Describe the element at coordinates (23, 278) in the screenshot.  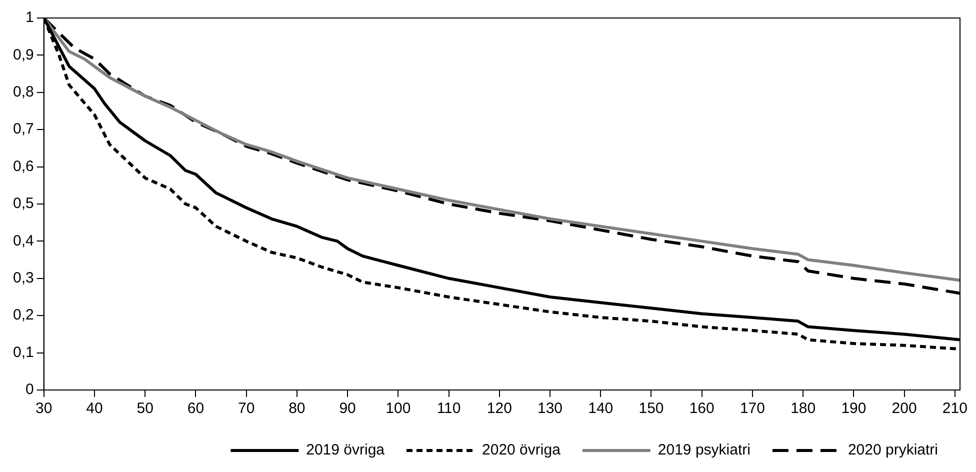
I see `y-tick-label: 0,3` at that location.